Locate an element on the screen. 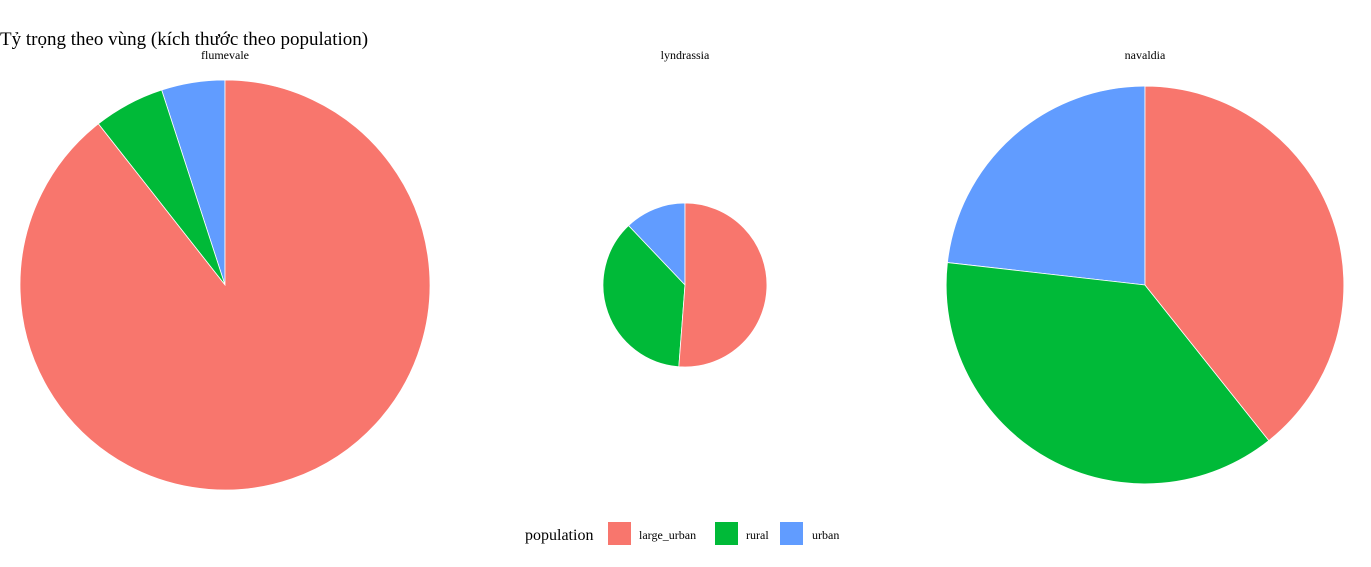 This screenshot has width=1371, height=567. legend-label-large-urban: large_urban is located at coordinates (667, 535).